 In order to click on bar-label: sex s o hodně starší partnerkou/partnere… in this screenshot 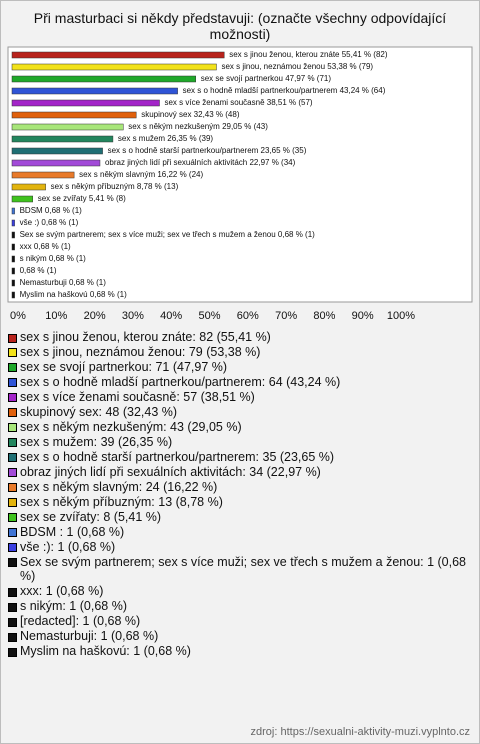, I will do `click(207, 150)`.